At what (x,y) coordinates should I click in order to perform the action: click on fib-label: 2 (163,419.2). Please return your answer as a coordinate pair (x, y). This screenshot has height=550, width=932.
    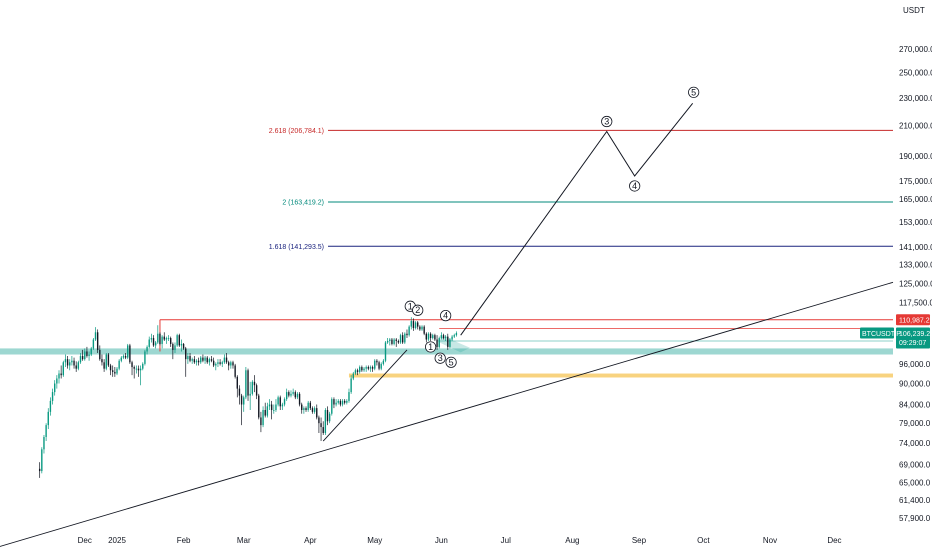
    Looking at the image, I should click on (303, 202).